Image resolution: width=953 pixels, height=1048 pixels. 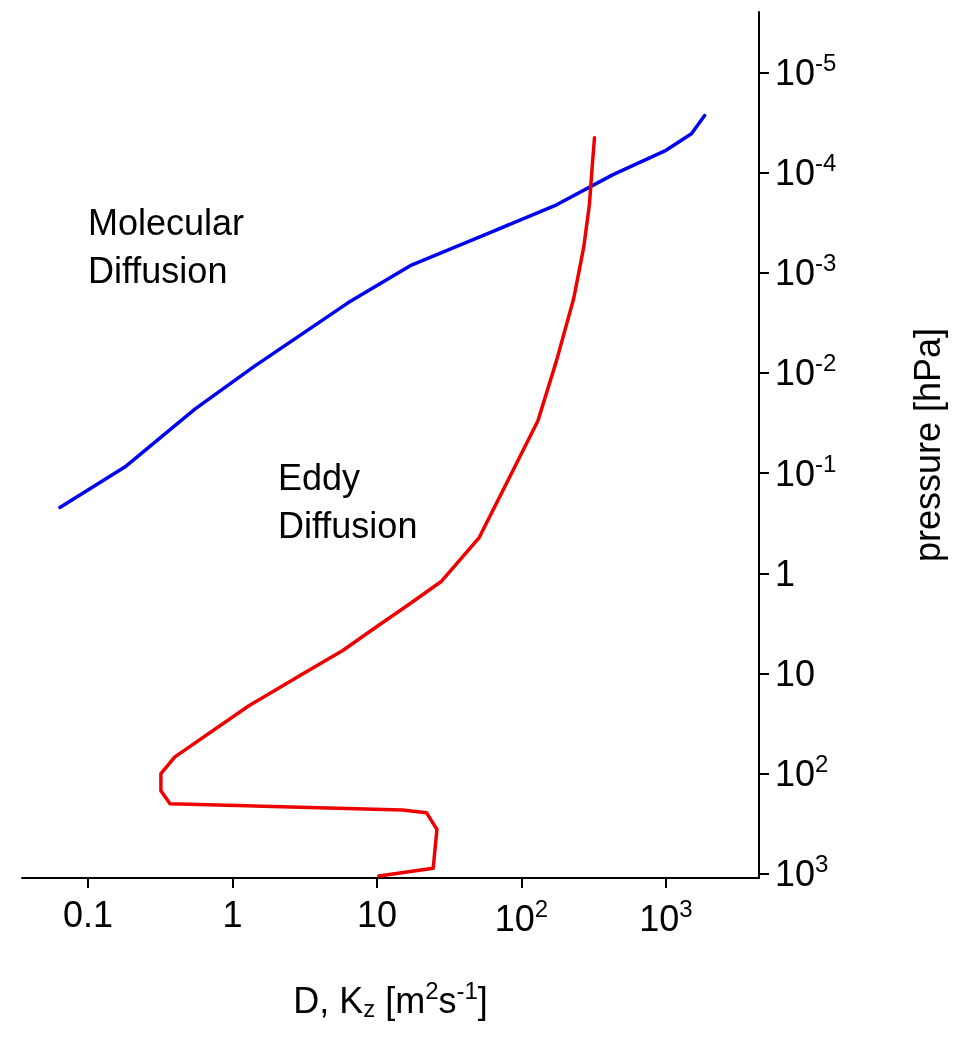 I want to click on y-tick-label: 1, so click(x=785, y=573).